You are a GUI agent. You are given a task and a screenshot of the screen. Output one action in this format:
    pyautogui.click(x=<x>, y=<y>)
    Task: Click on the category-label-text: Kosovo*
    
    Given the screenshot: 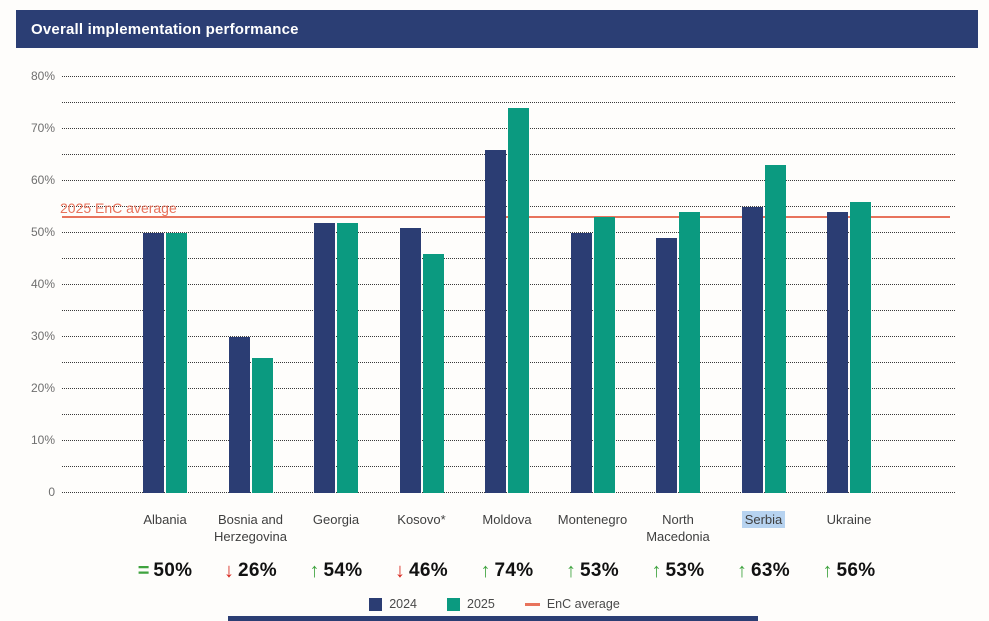 What is the action you would take?
    pyautogui.click(x=421, y=519)
    